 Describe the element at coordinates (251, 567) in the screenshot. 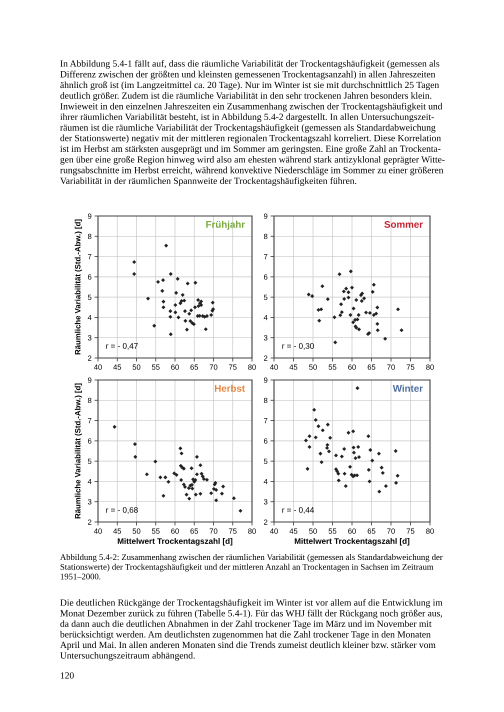

I see `text: Abbildung 5.4-2: Zusammenhang zwischen der räumlichen Variabilität (gemessen als Standardabweichung der Stationswerte) der Trockentagshäufigkeit und der mittleren Anzahl an Trockentagen in Sachsen im Zeitraum 1951–2000.` at that location.